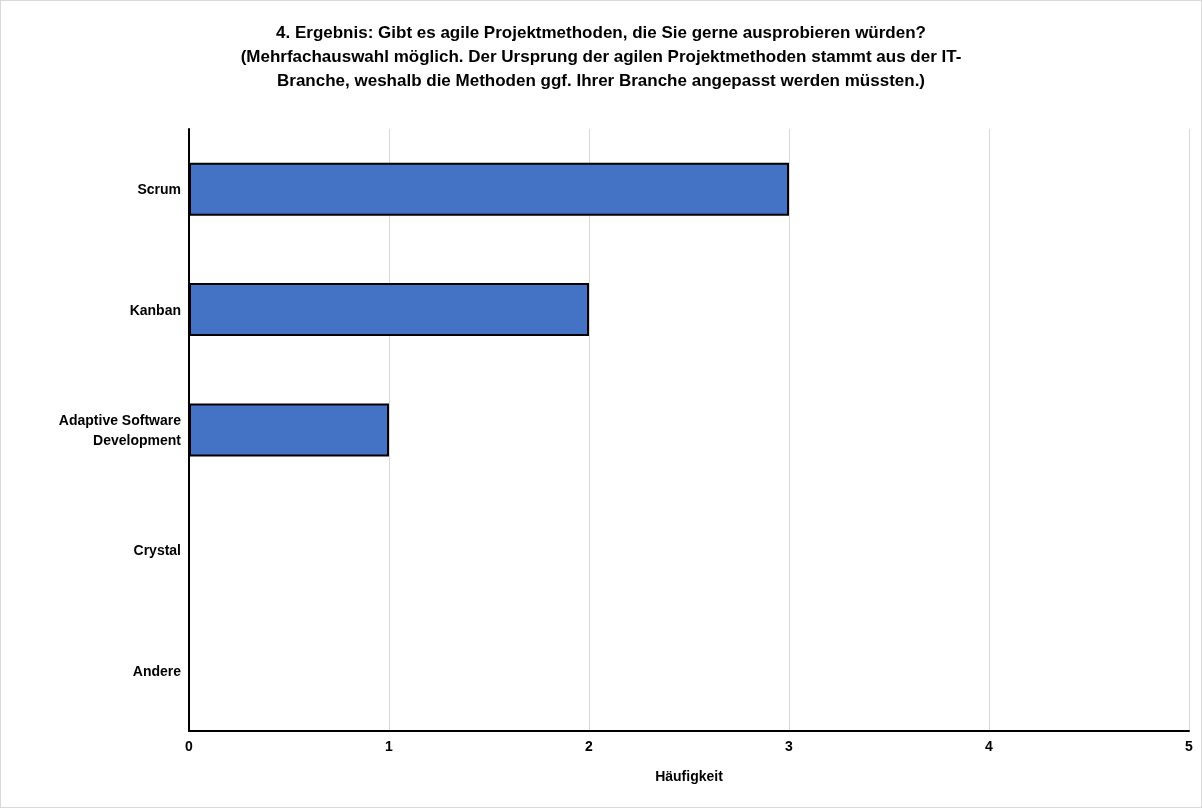 This screenshot has width=1202, height=808. Describe the element at coordinates (157, 550) in the screenshot. I see `y-tick-label: Crystal` at that location.